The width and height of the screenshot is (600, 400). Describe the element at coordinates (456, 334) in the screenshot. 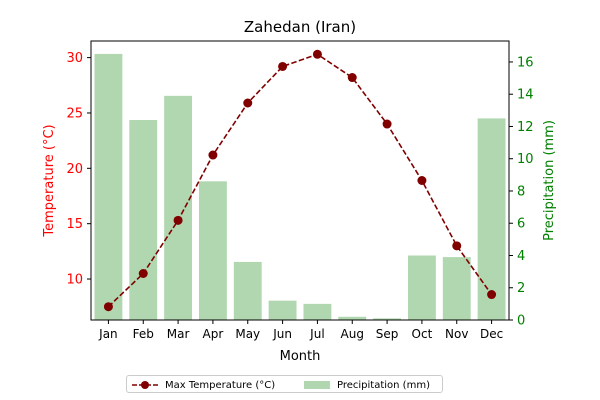

I see `x-tick-label: Nov` at that location.